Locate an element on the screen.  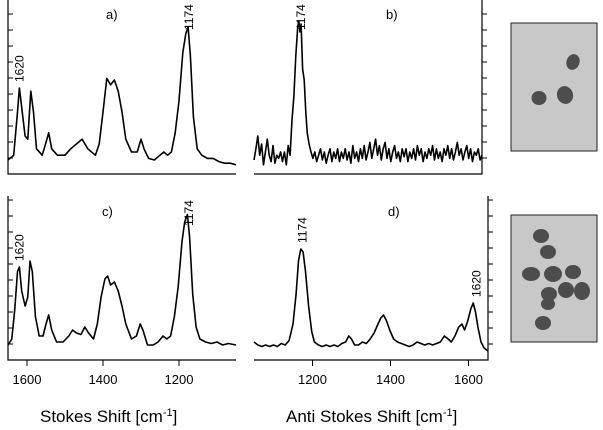
particle-image-top is located at coordinates (554, 87).